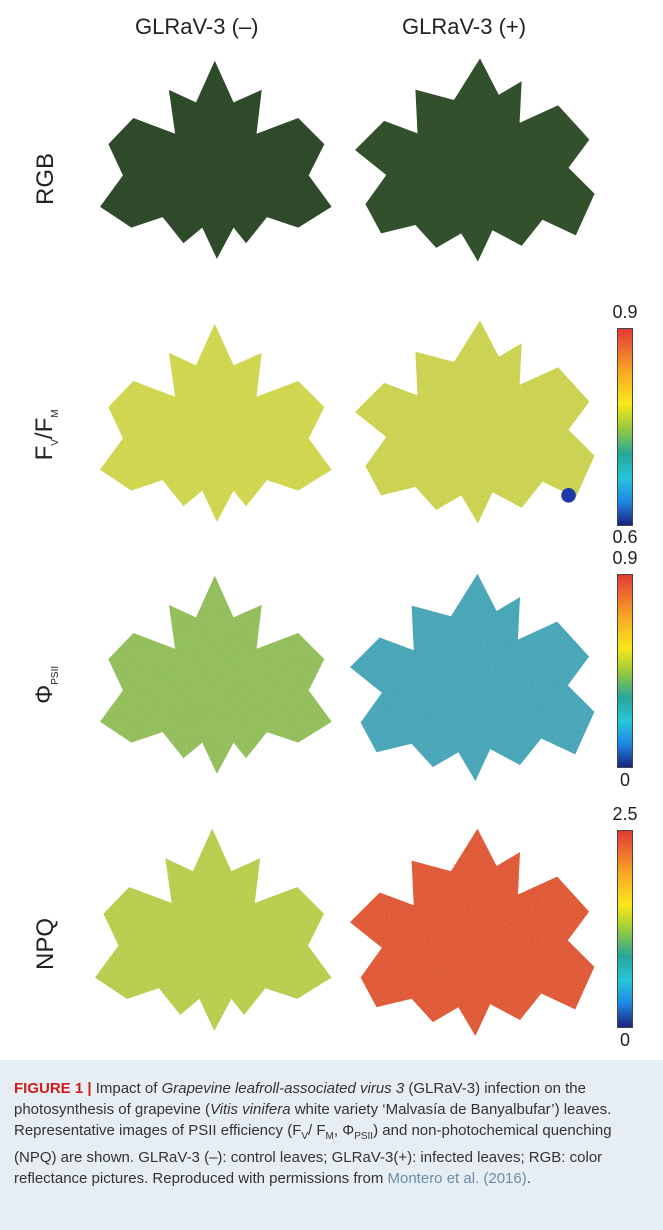  What do you see at coordinates (625, 537) in the screenshot?
I see `colorbar-fvfm-min: 0.6` at bounding box center [625, 537].